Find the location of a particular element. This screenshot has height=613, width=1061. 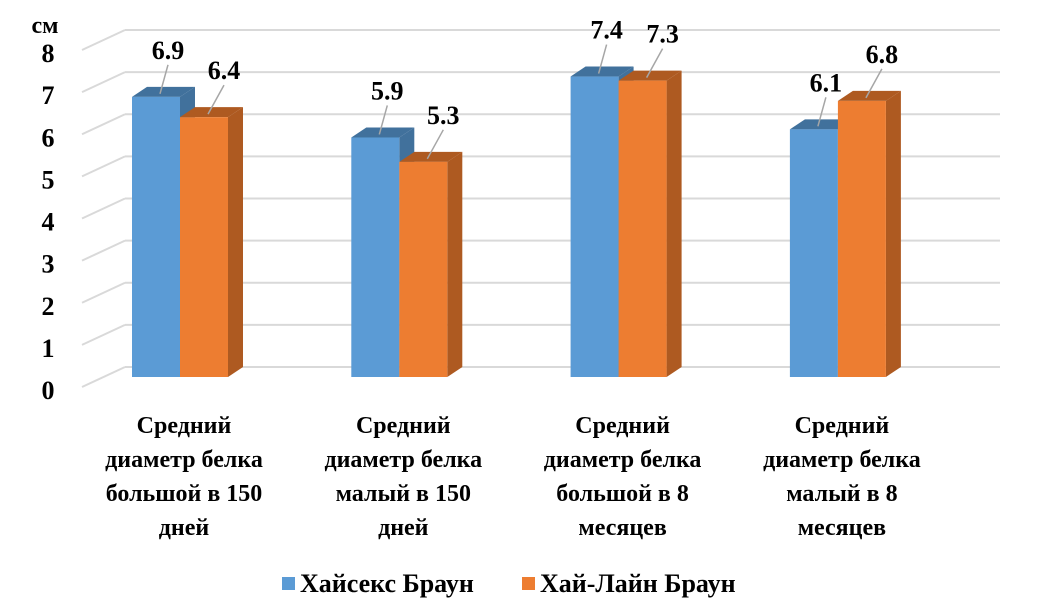

y-tick-label: 4 is located at coordinates (48, 222).